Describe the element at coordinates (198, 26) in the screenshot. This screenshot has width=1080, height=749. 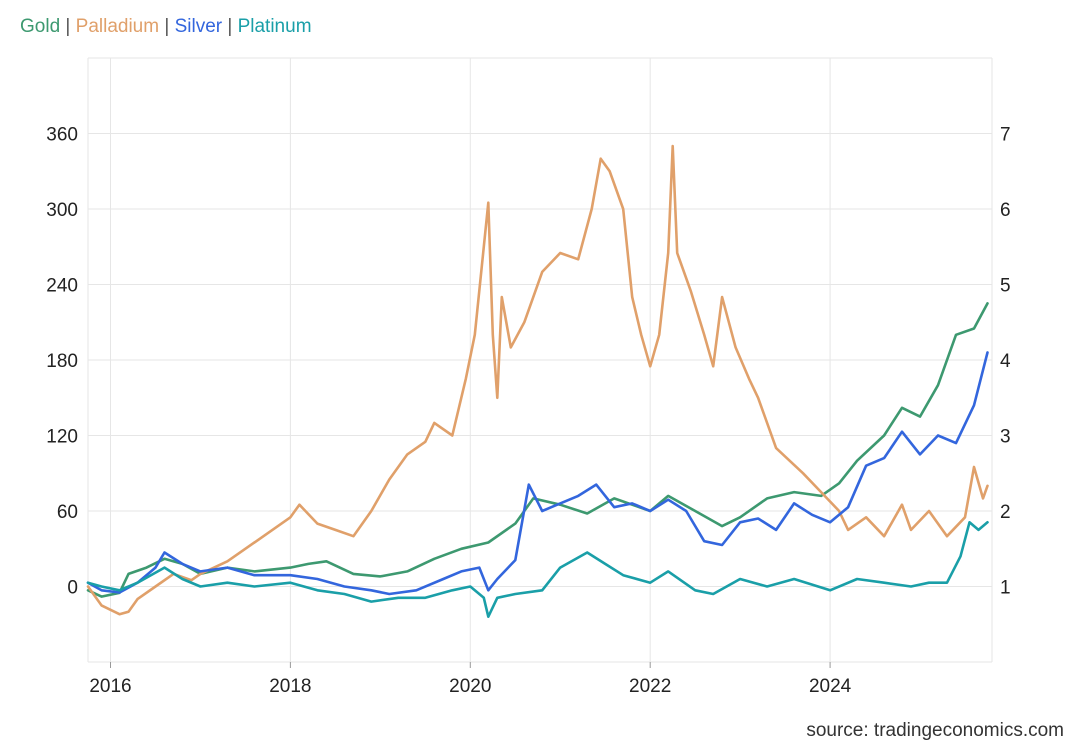
I see `legend-item-silver: Silver` at that location.